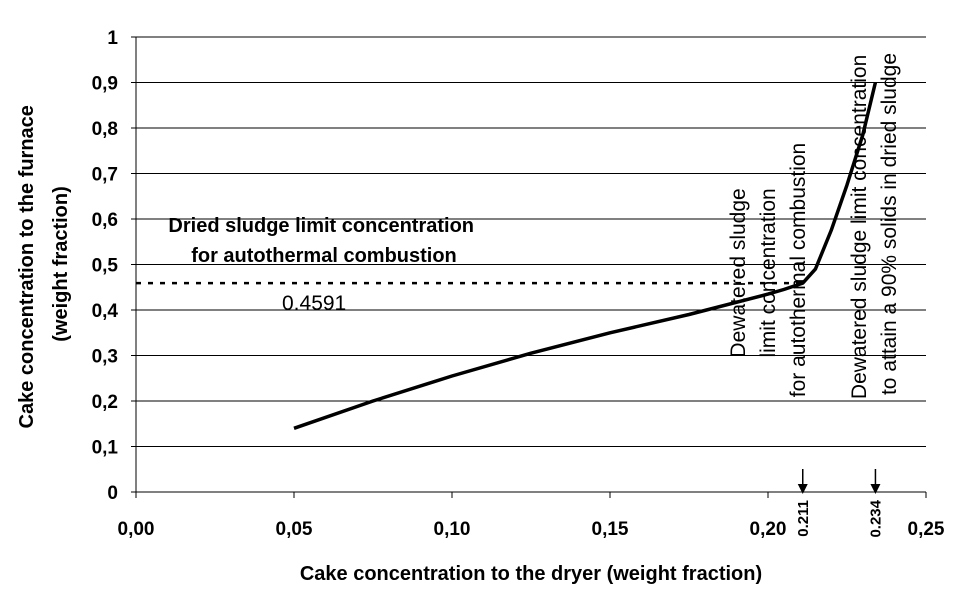 This screenshot has height=604, width=971. What do you see at coordinates (321, 226) in the screenshot?
I see `dried-limit-line-1: Dried sludge limit concentration` at bounding box center [321, 226].